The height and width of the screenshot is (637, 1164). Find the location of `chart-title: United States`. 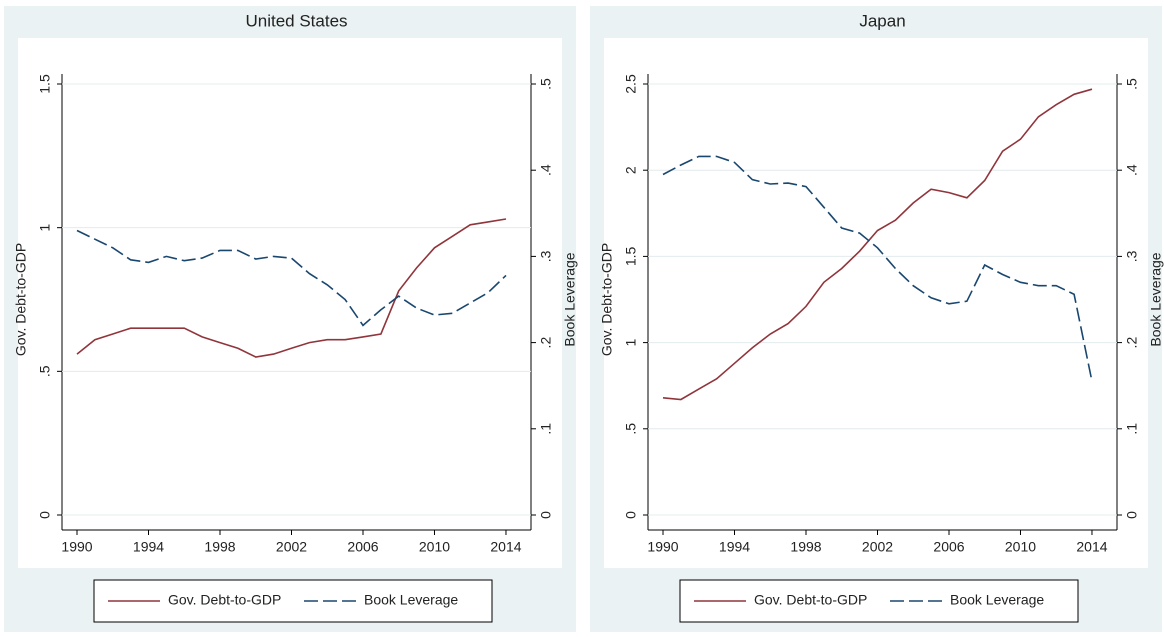

chart-title: United States is located at coordinates (296, 20).